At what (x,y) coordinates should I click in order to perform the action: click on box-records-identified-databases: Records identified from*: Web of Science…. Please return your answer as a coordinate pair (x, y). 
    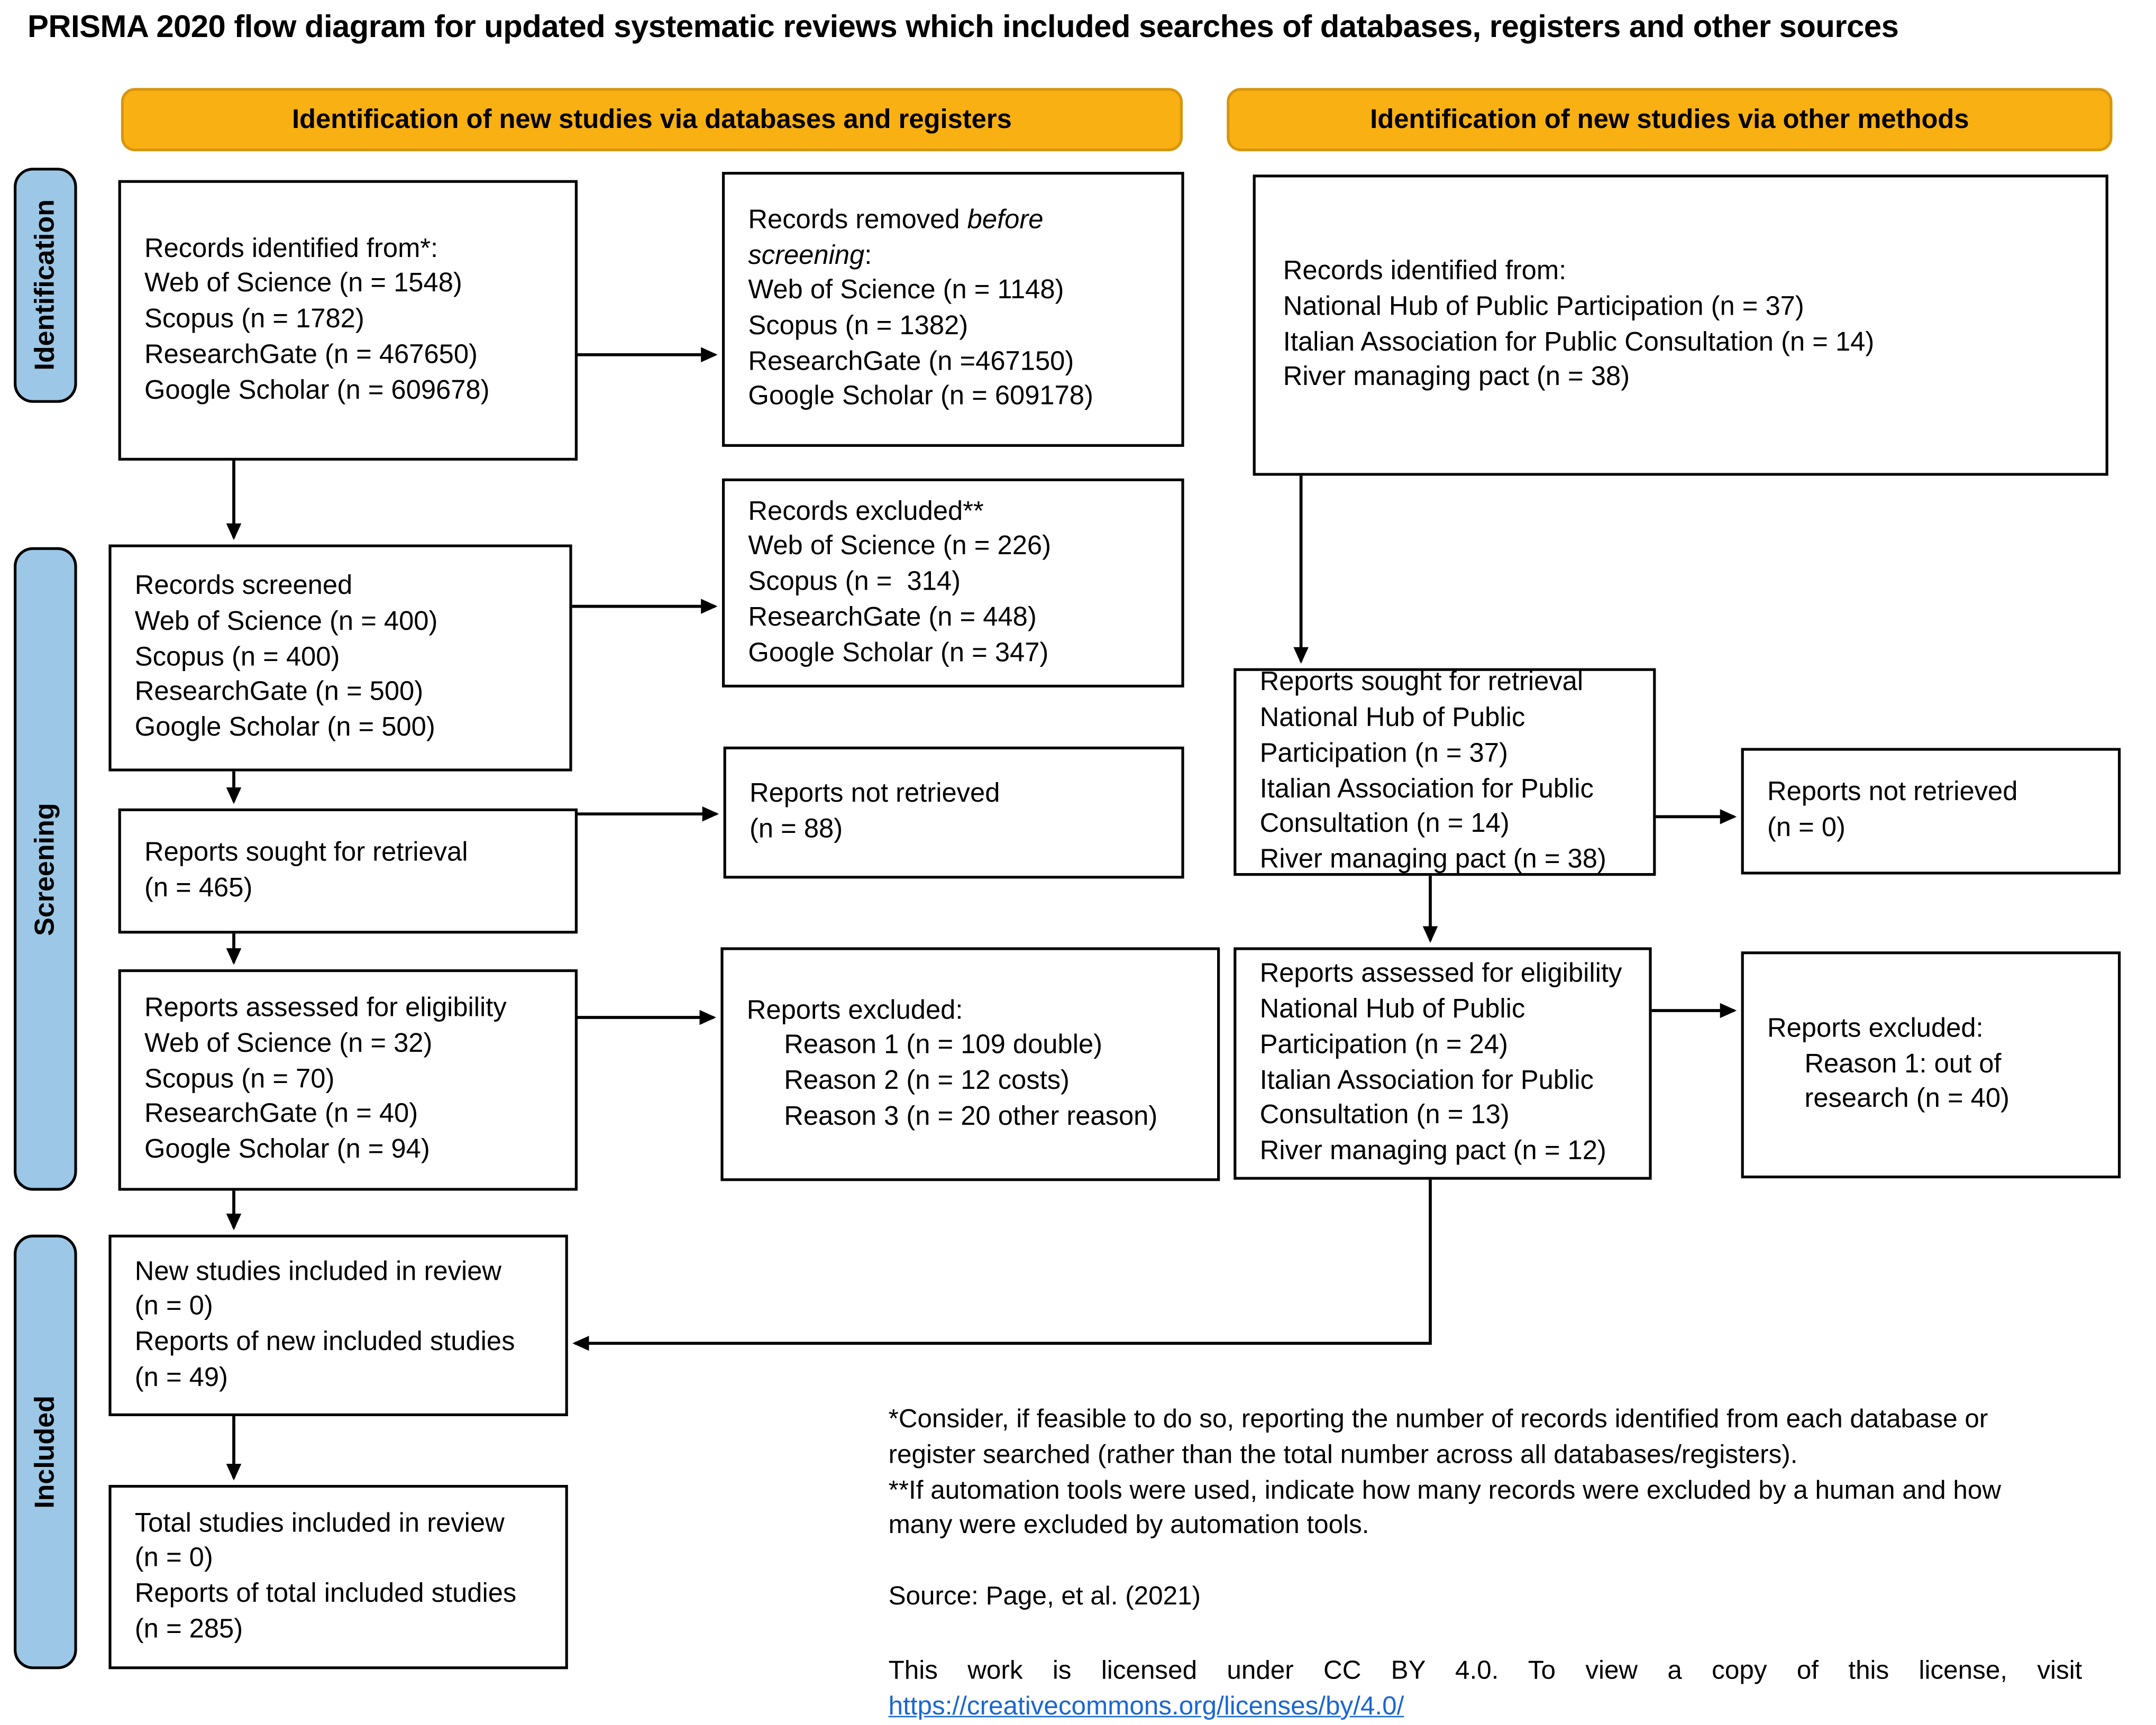
    Looking at the image, I should click on (348, 320).